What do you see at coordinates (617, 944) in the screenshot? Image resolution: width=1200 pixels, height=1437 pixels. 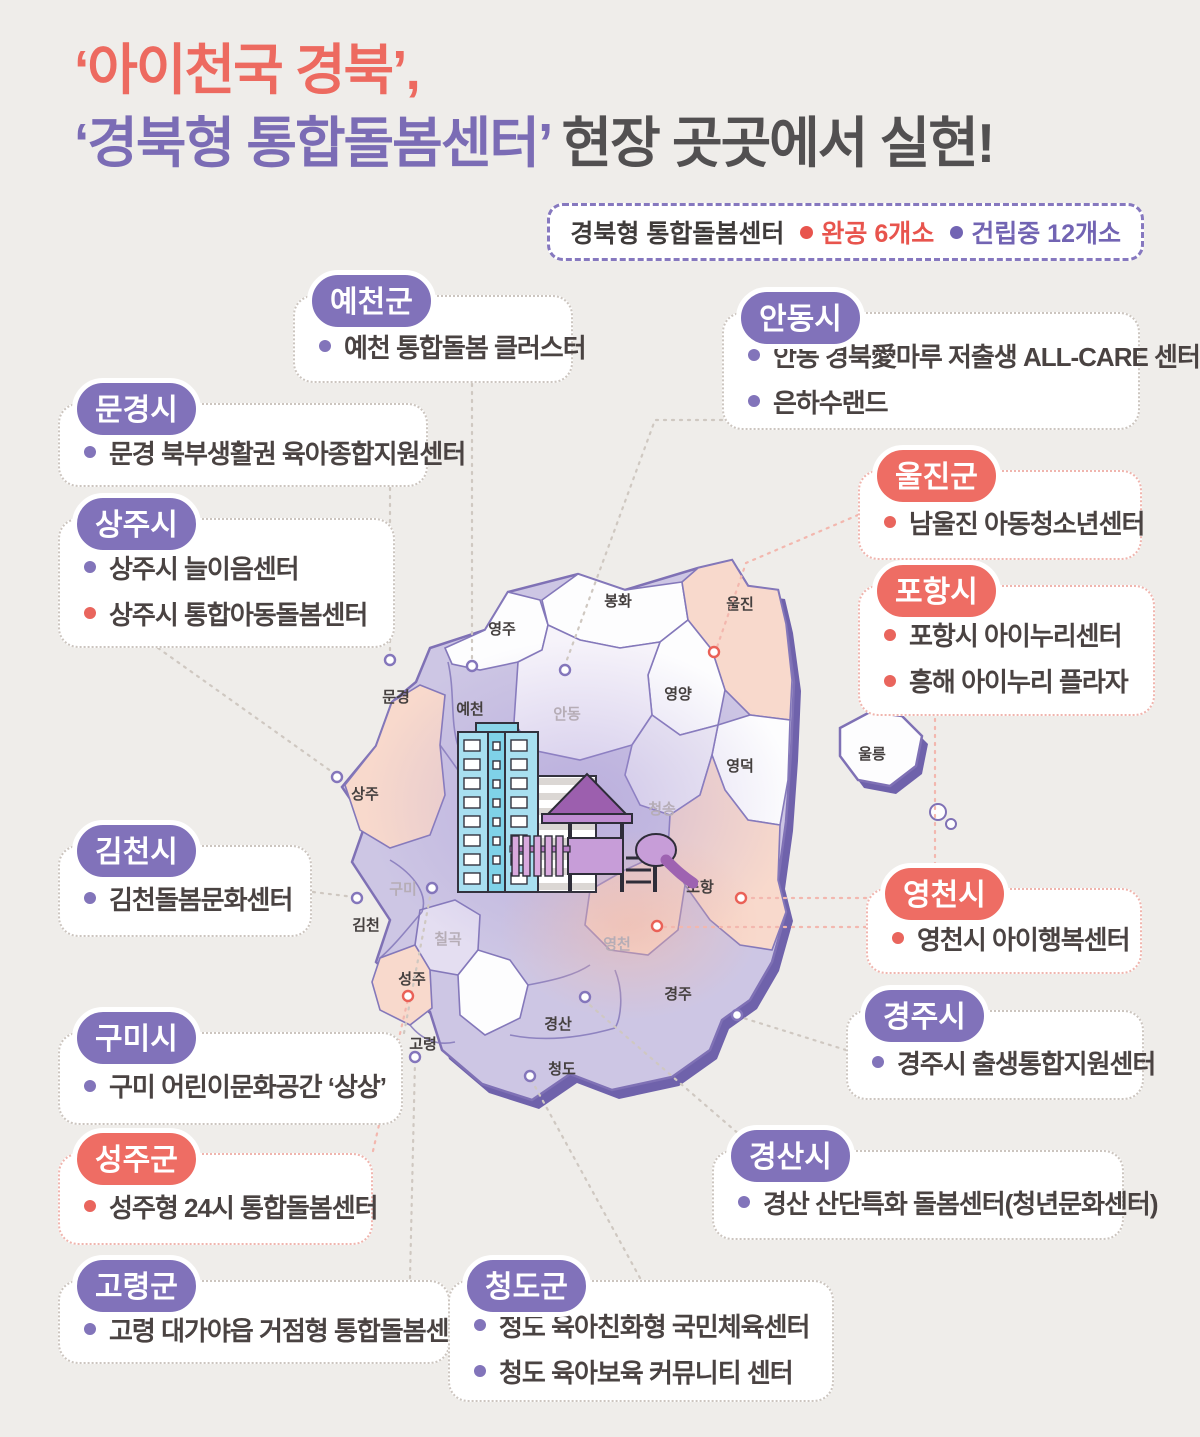 I see `label-yeongcheon: 영천` at bounding box center [617, 944].